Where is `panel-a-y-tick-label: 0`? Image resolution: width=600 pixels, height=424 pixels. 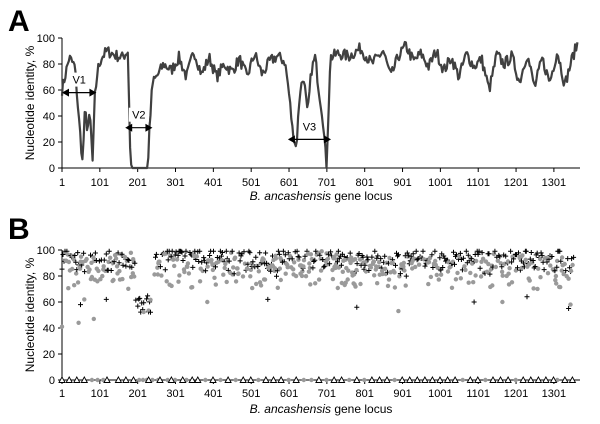 panel-a-y-tick-label: 0 is located at coordinates (52, 169).